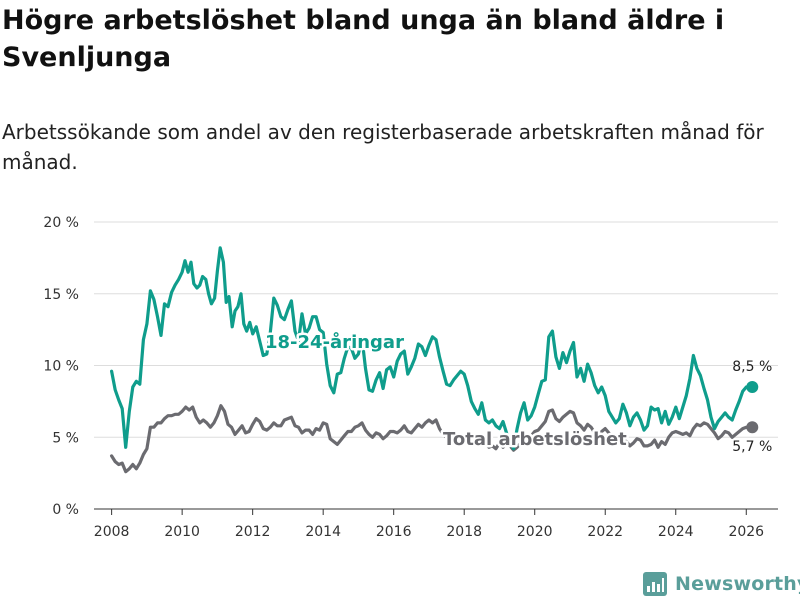 The width and height of the screenshot is (800, 600). I want to click on x-tick-label: 2008, so click(112, 532).